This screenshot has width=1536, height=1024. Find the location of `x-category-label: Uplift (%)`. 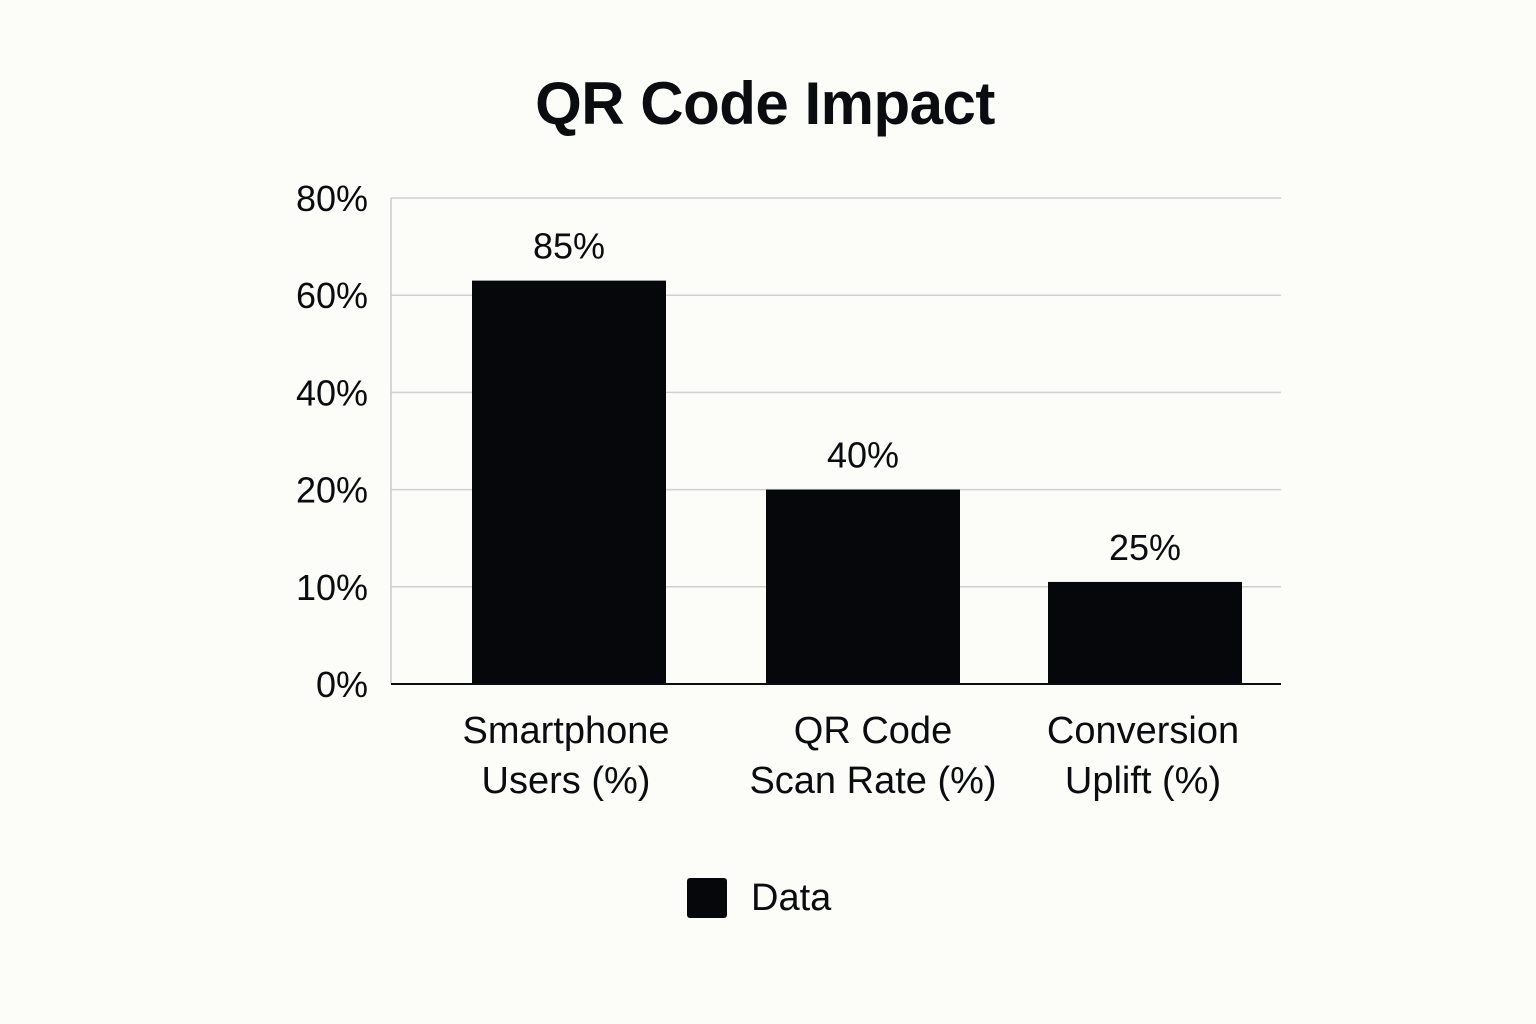

x-category-label: Uplift (%) is located at coordinates (1143, 781).